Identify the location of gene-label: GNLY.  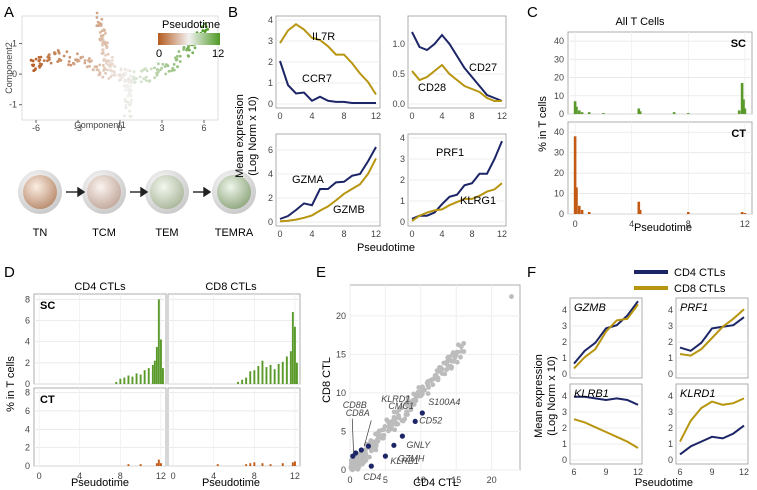
(418, 445).